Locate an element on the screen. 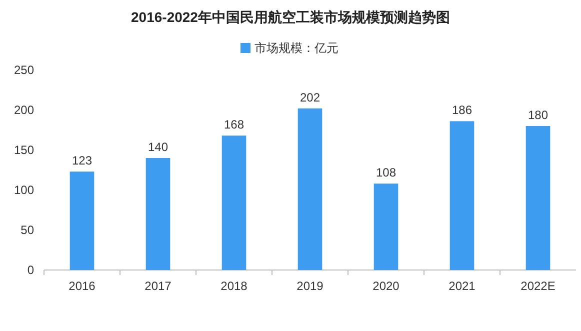 This screenshot has width=581, height=331. x-tick-label: 2016 is located at coordinates (82, 286).